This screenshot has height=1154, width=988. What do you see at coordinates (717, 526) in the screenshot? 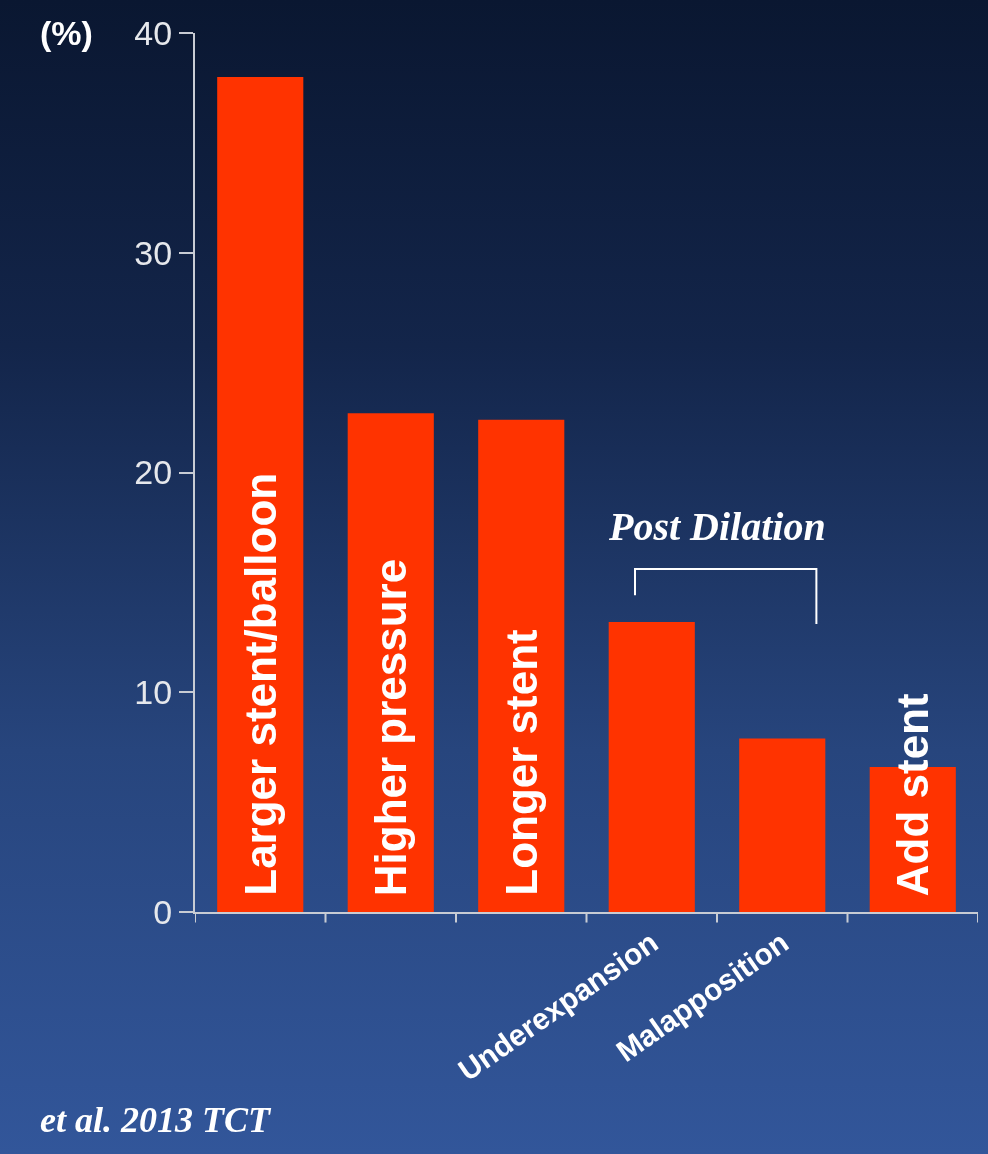
I see `annotation: Post Dilation` at bounding box center [717, 526].